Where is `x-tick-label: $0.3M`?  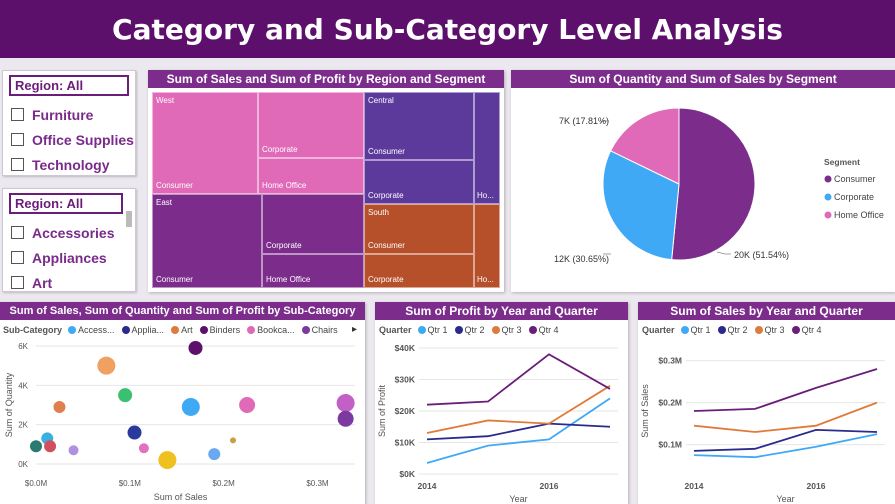
x-tick-label: $0.3M is located at coordinates (317, 483).